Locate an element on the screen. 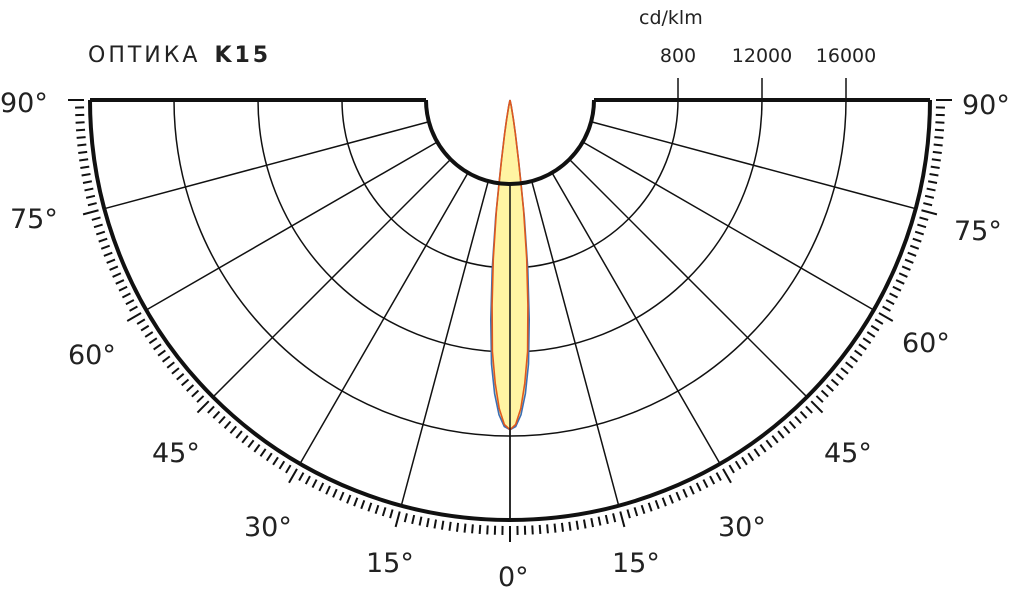 This screenshot has width=1025, height=600. title-text: ОПТИКА is located at coordinates (144, 55).